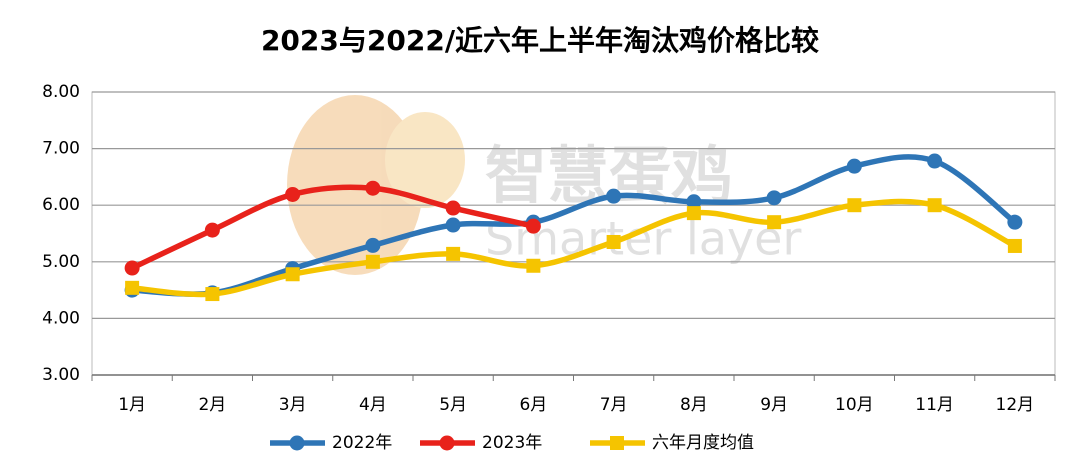  What do you see at coordinates (61, 92) in the screenshot?
I see `y-tick-label: 8.00` at bounding box center [61, 92].